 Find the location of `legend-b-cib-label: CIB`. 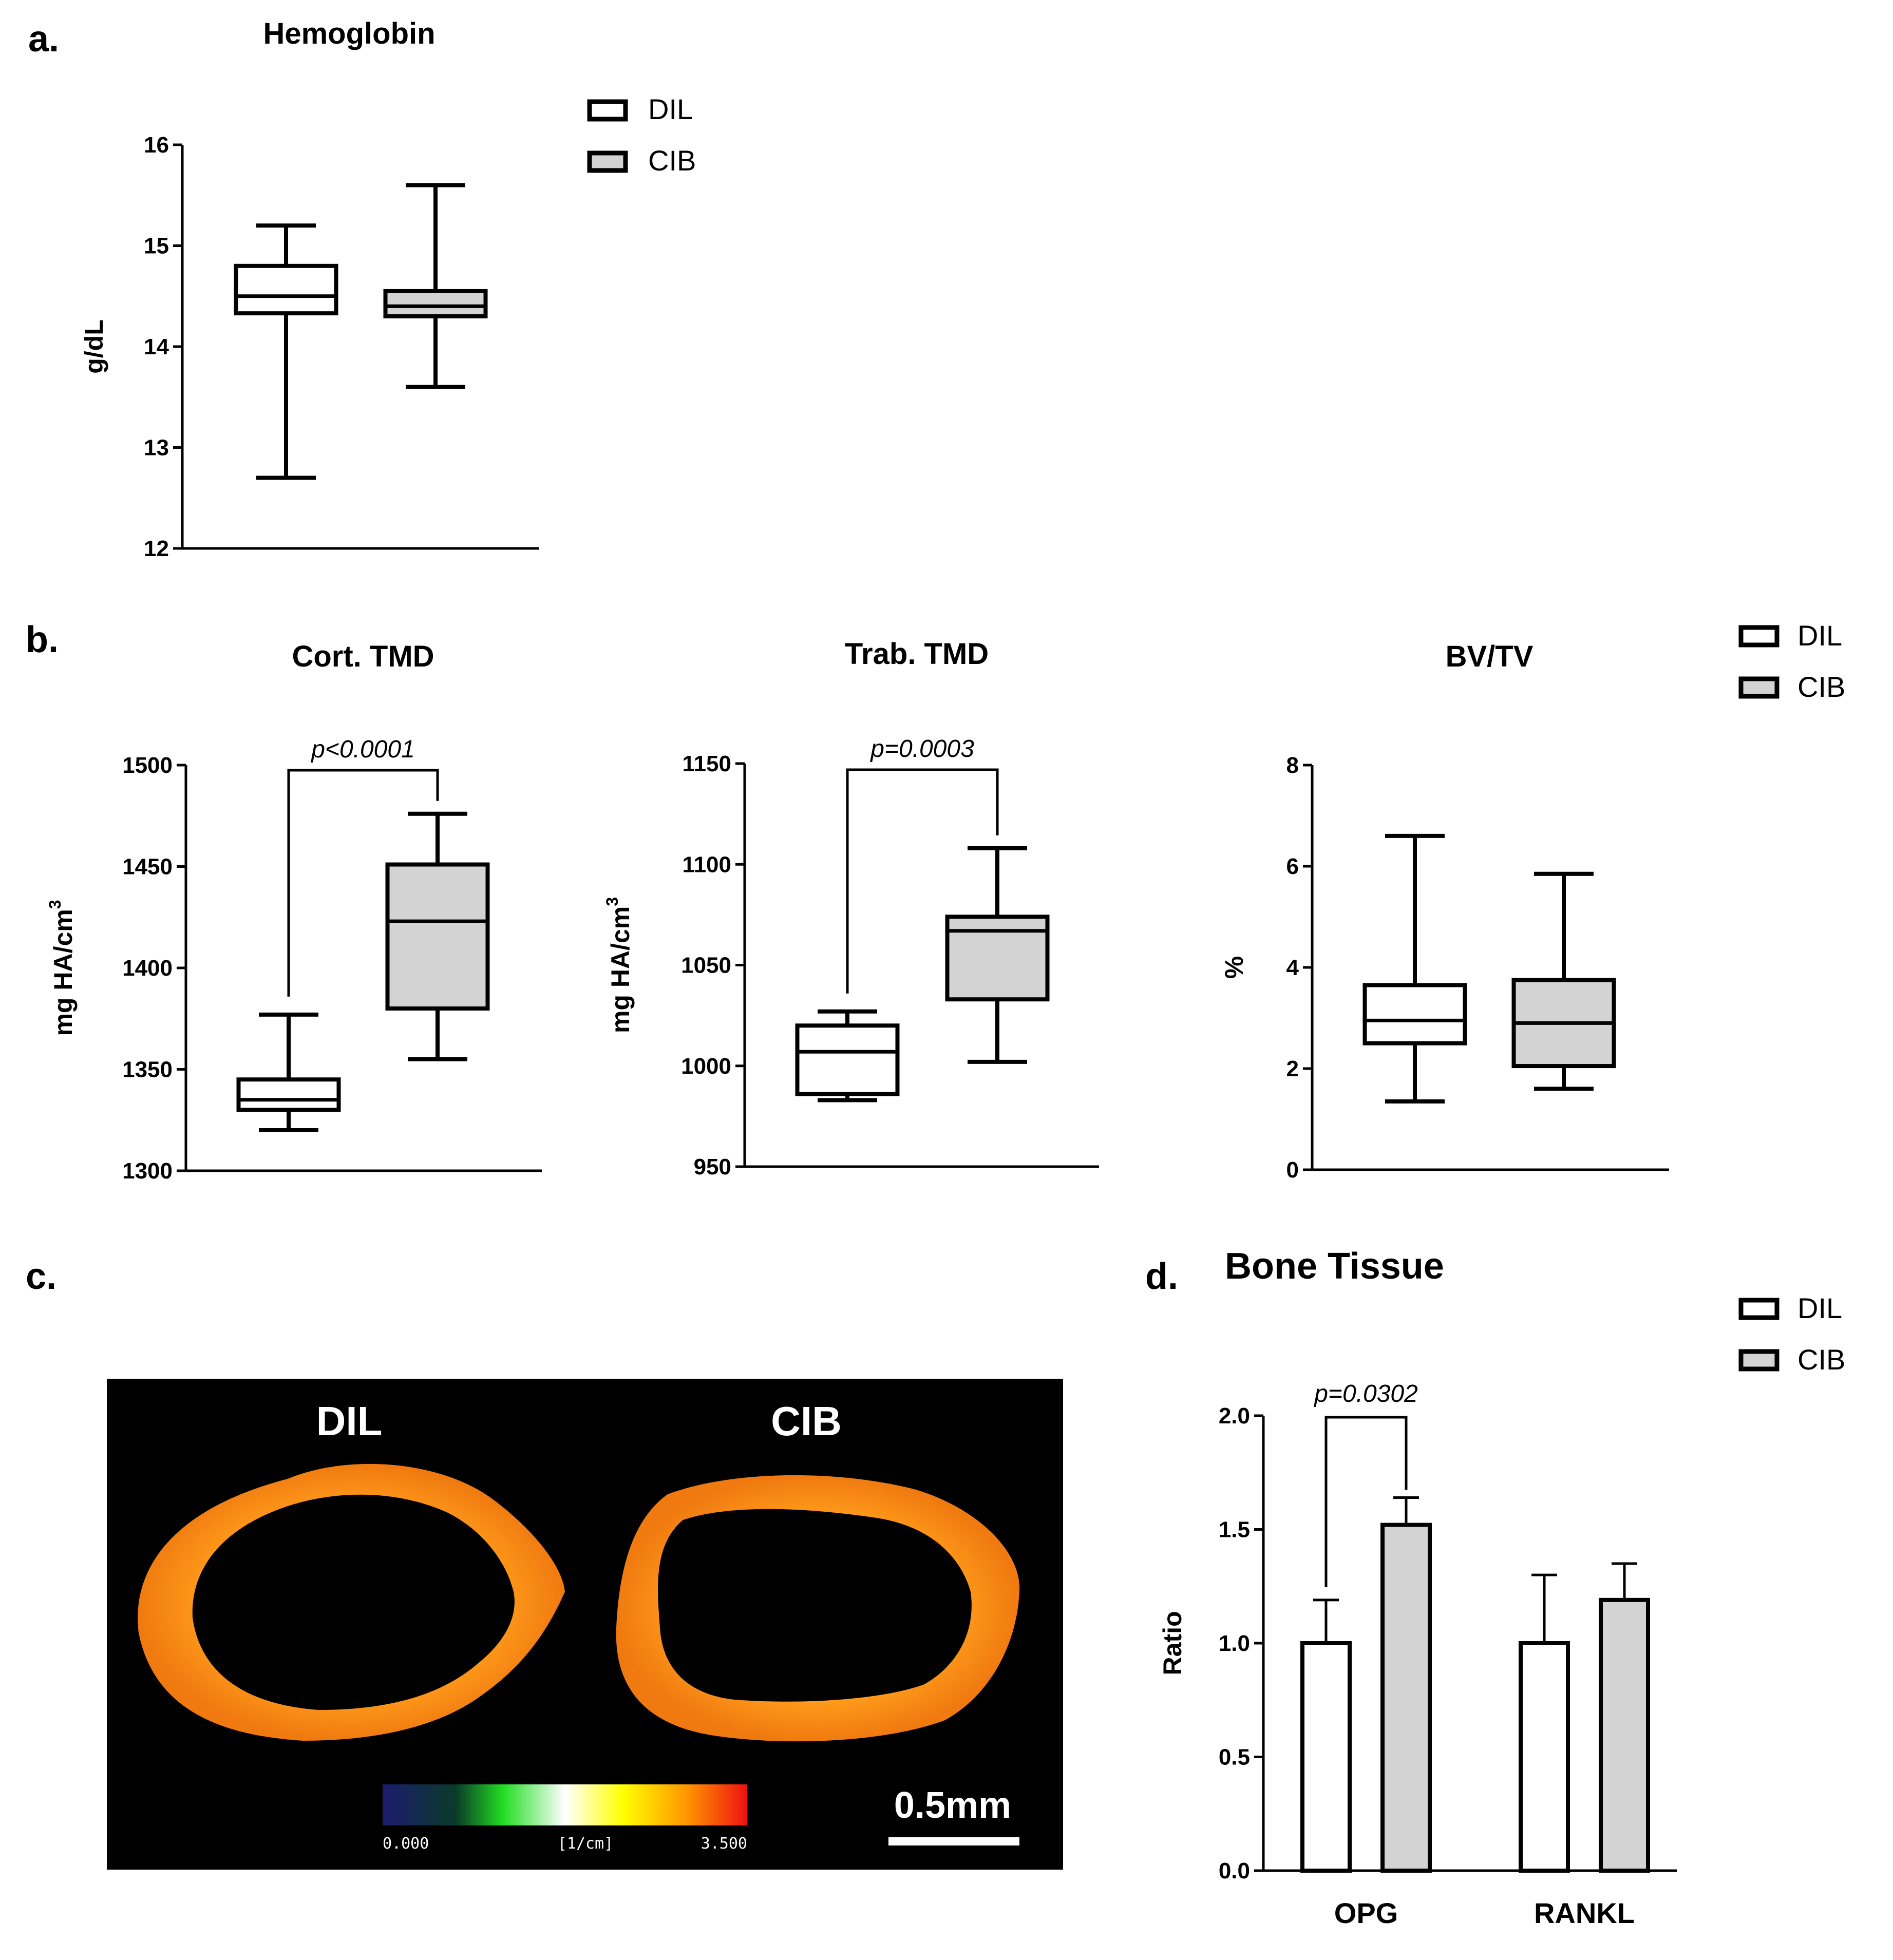

legend-b-cib-label: CIB is located at coordinates (1821, 687).